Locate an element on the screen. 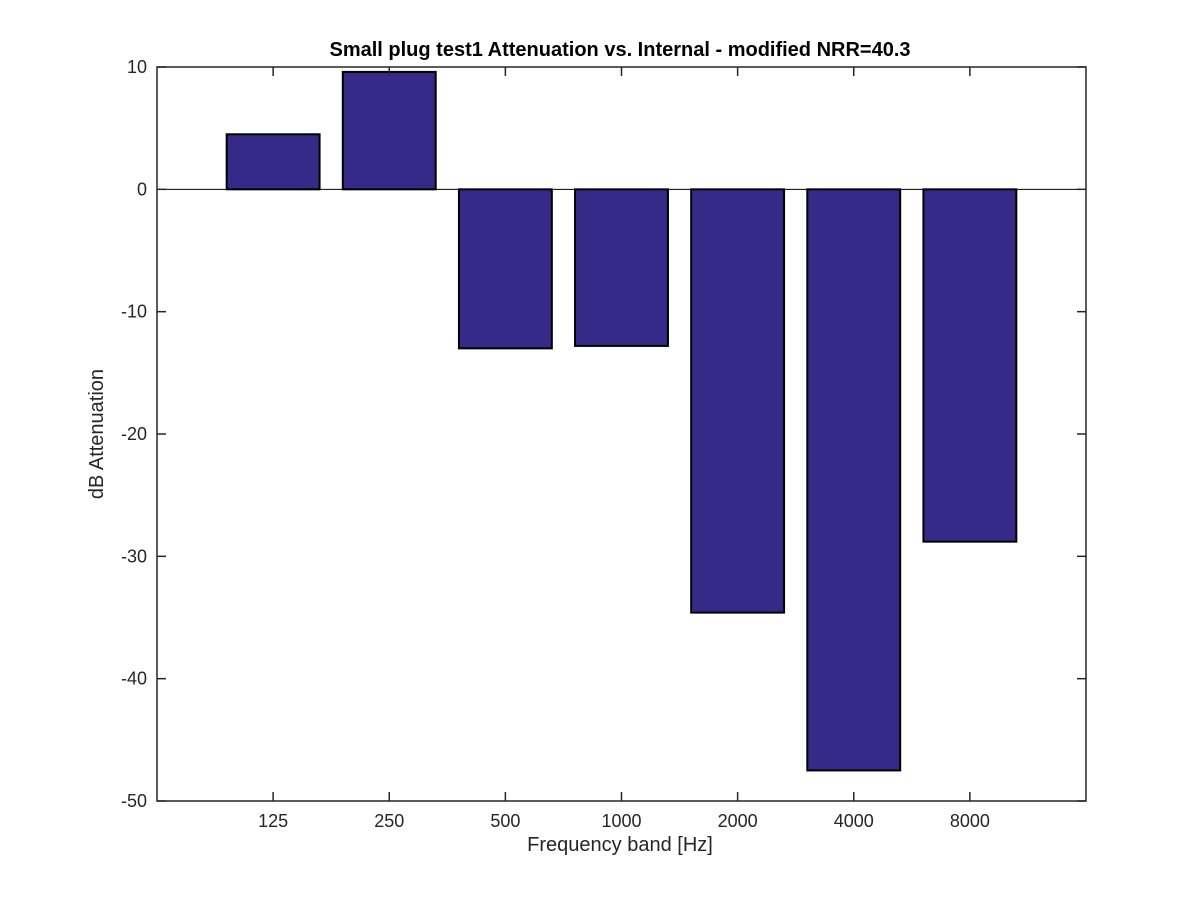 The image size is (1200, 900). x-tick-label: 1000 is located at coordinates (621, 821).